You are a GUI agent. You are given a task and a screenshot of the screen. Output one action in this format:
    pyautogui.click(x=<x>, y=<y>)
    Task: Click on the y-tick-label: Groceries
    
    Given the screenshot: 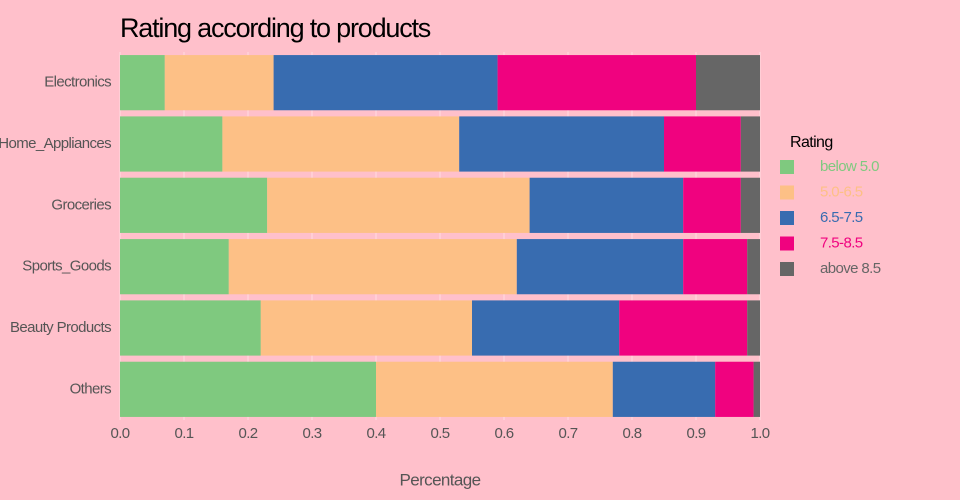 What is the action you would take?
    pyautogui.click(x=81, y=204)
    